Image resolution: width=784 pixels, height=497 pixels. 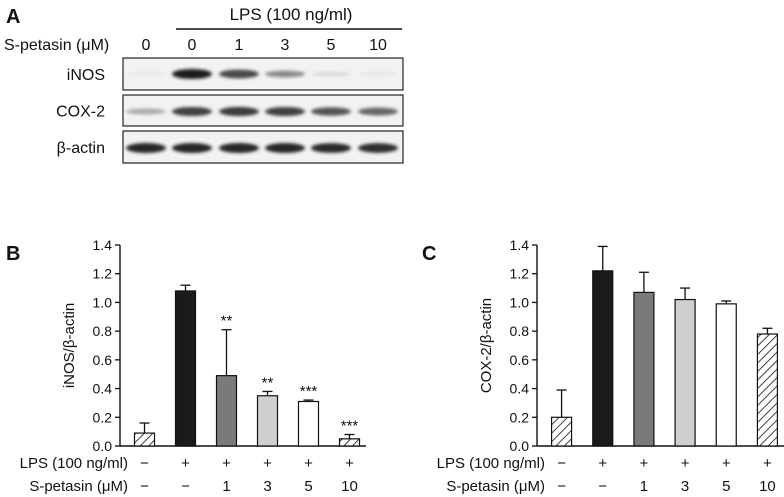 What do you see at coordinates (378, 45) in the screenshot?
I see `dose-label: 10` at bounding box center [378, 45].